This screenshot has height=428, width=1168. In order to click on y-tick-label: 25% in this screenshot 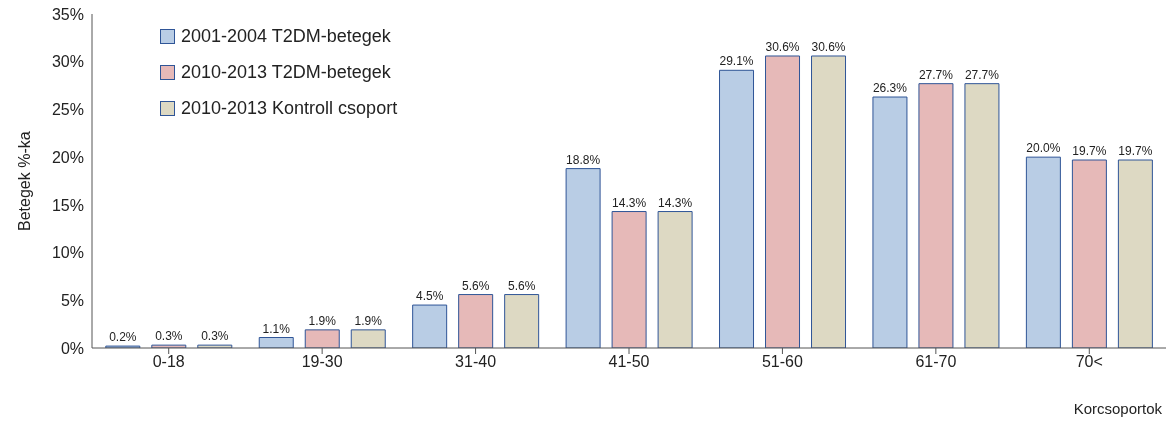, I will do `click(67, 110)`.